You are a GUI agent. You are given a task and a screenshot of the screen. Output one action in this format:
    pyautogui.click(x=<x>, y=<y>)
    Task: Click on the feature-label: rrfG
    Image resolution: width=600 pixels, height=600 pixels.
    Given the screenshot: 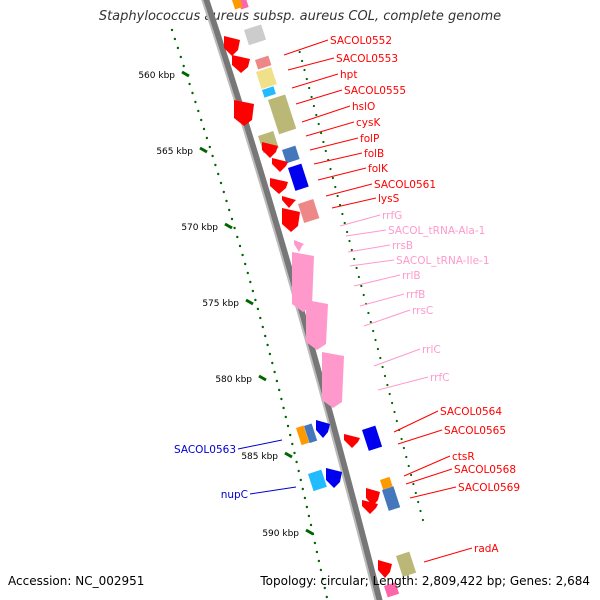 What is the action you would take?
    pyautogui.click(x=392, y=216)
    